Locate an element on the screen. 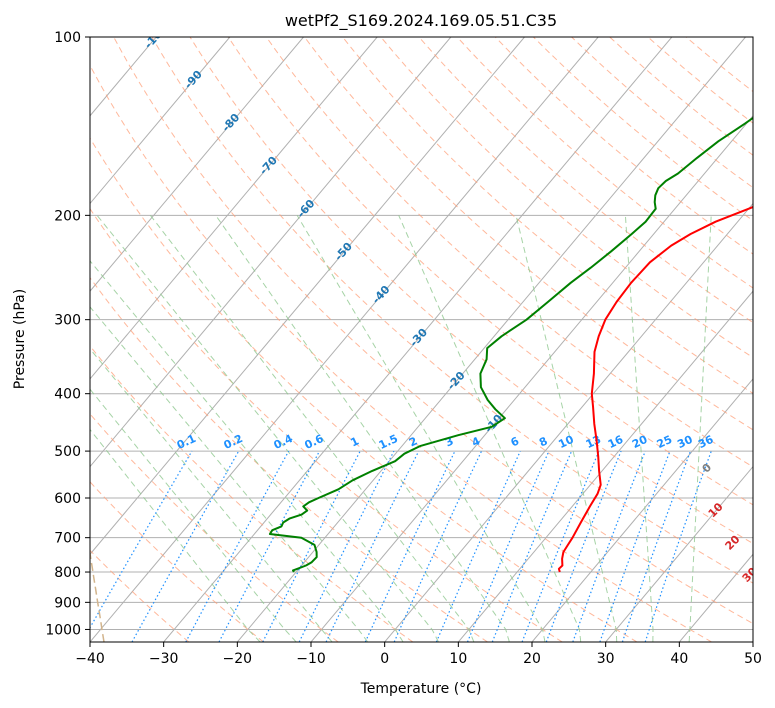 Image resolution: width=775 pixels, height=708 pixels. y-tick-label: 500 is located at coordinates (67, 452).